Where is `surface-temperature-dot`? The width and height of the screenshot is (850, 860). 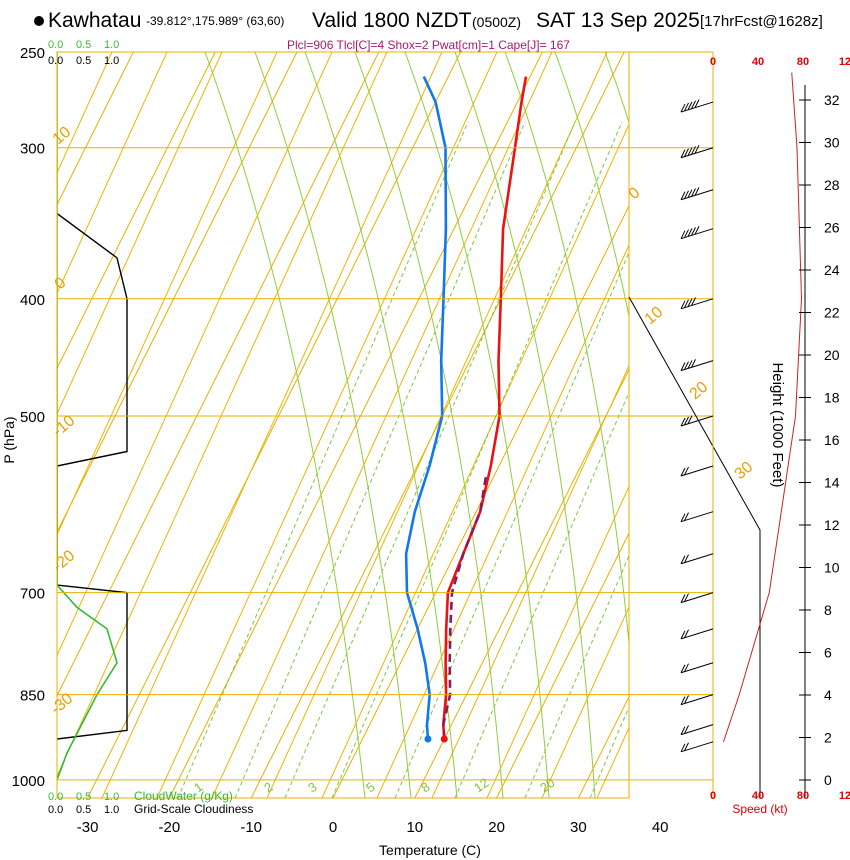
surface-temperature-dot is located at coordinates (444, 739).